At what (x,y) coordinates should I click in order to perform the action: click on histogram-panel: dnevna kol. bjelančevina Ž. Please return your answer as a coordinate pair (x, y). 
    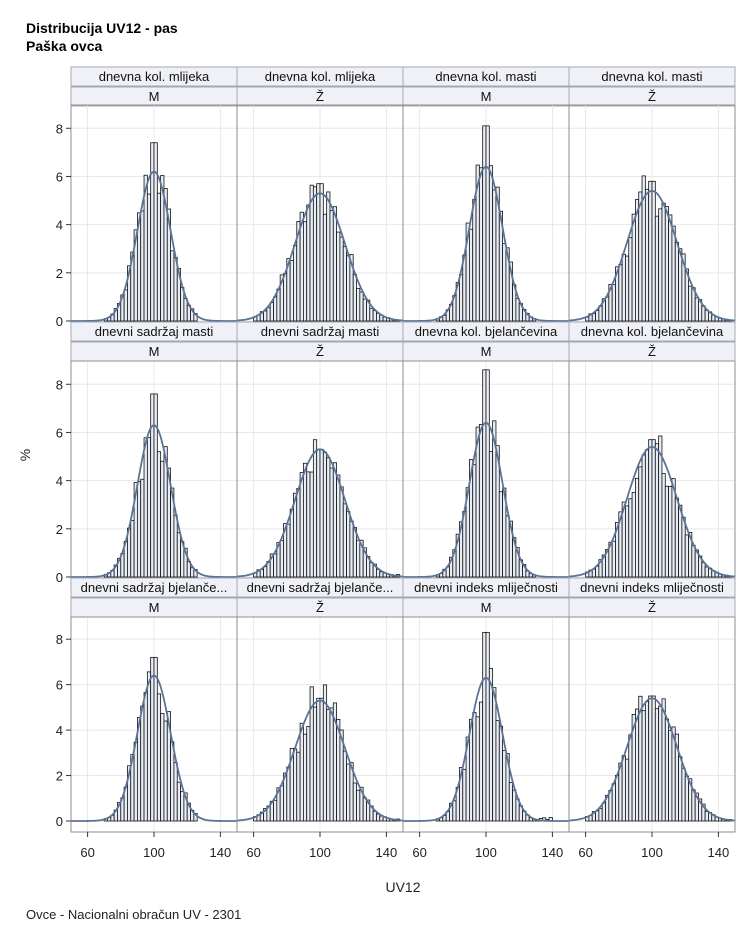
    Looking at the image, I should click on (652, 455).